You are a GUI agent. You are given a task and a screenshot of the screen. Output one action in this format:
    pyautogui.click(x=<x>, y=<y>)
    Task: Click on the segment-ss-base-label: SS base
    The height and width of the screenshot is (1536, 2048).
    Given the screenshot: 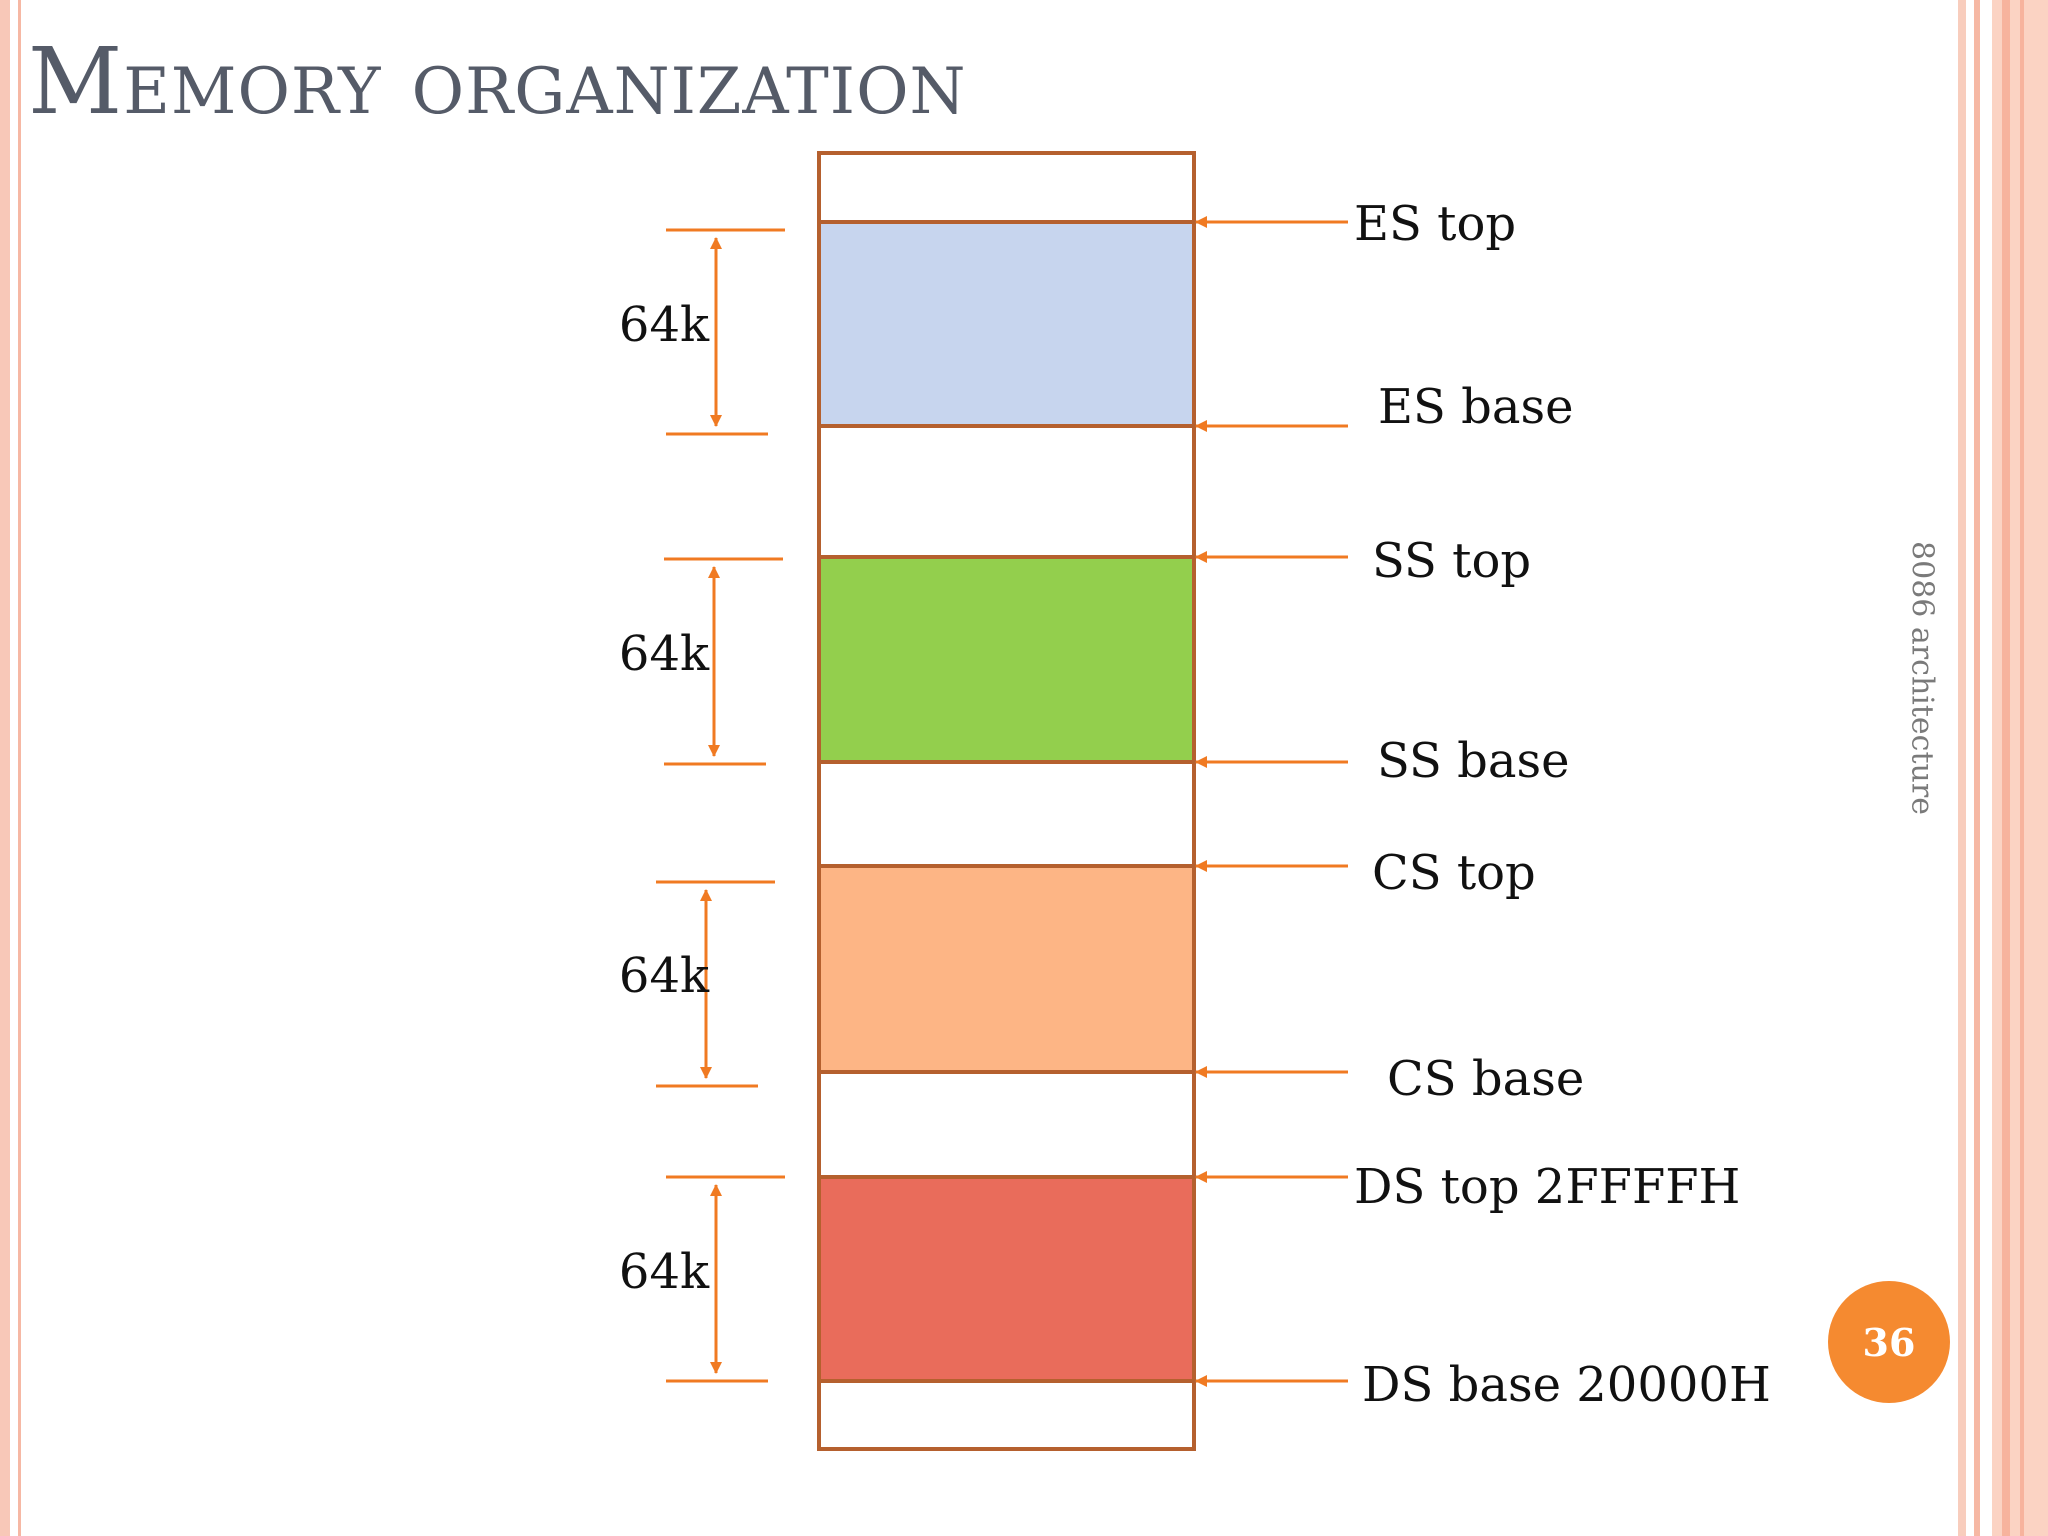 What is the action you would take?
    pyautogui.click(x=1473, y=761)
    